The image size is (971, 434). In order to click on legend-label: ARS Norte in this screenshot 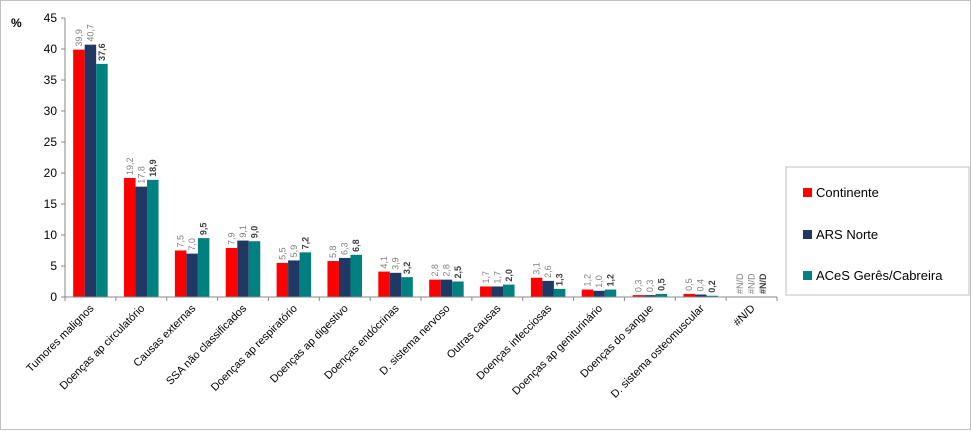, I will do `click(847, 234)`.